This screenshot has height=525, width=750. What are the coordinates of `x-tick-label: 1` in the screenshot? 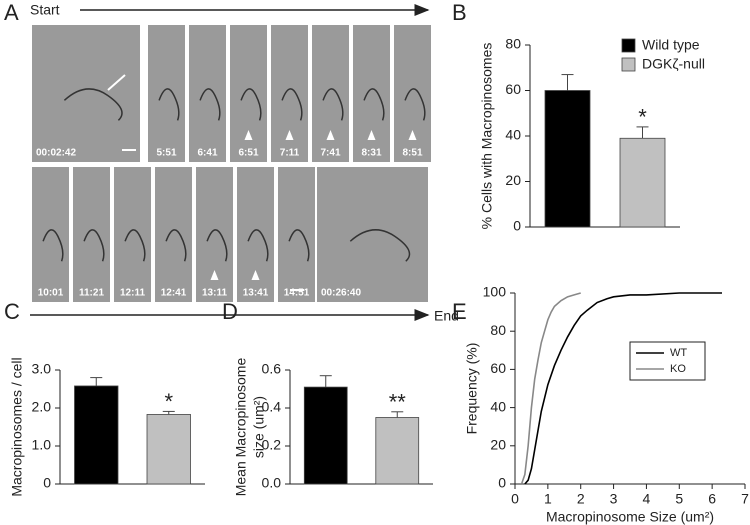 It's located at (548, 499).